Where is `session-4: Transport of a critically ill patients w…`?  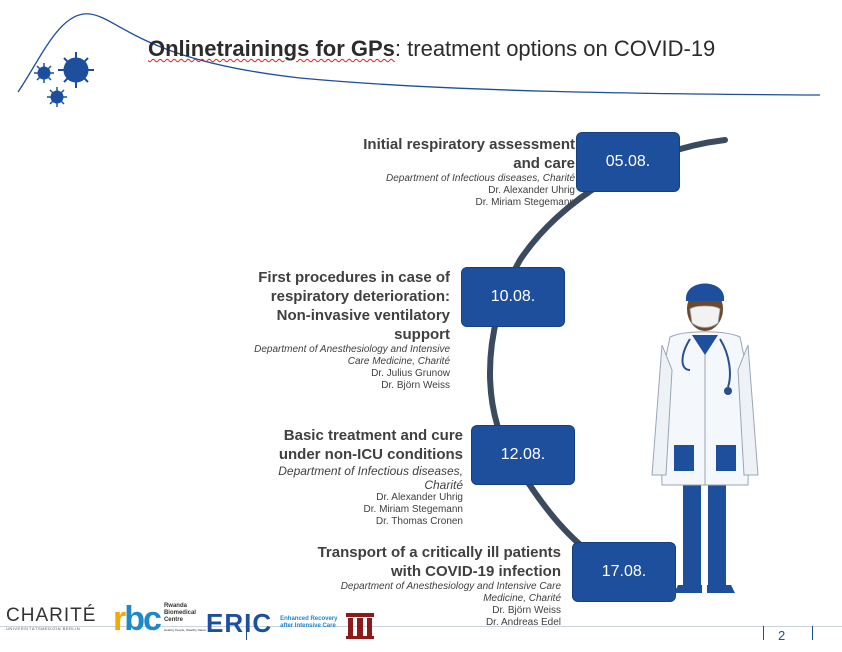 session-4: Transport of a critically ill patients w… is located at coordinates (388, 586).